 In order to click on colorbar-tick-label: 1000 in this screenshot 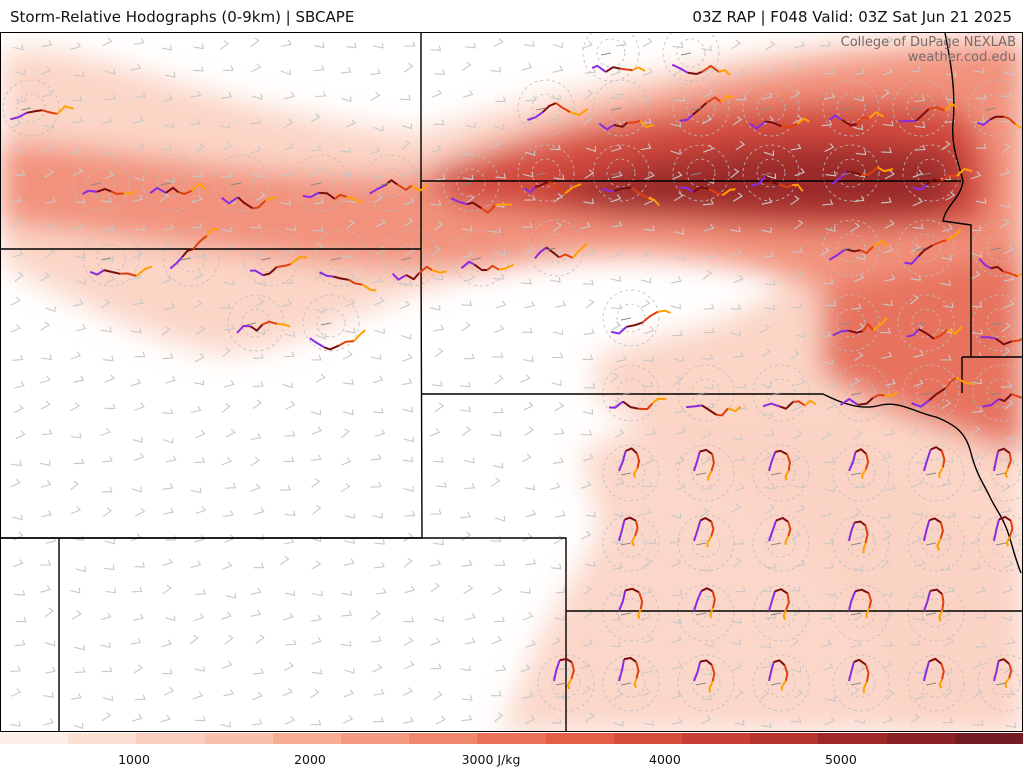, I will do `click(134, 759)`.